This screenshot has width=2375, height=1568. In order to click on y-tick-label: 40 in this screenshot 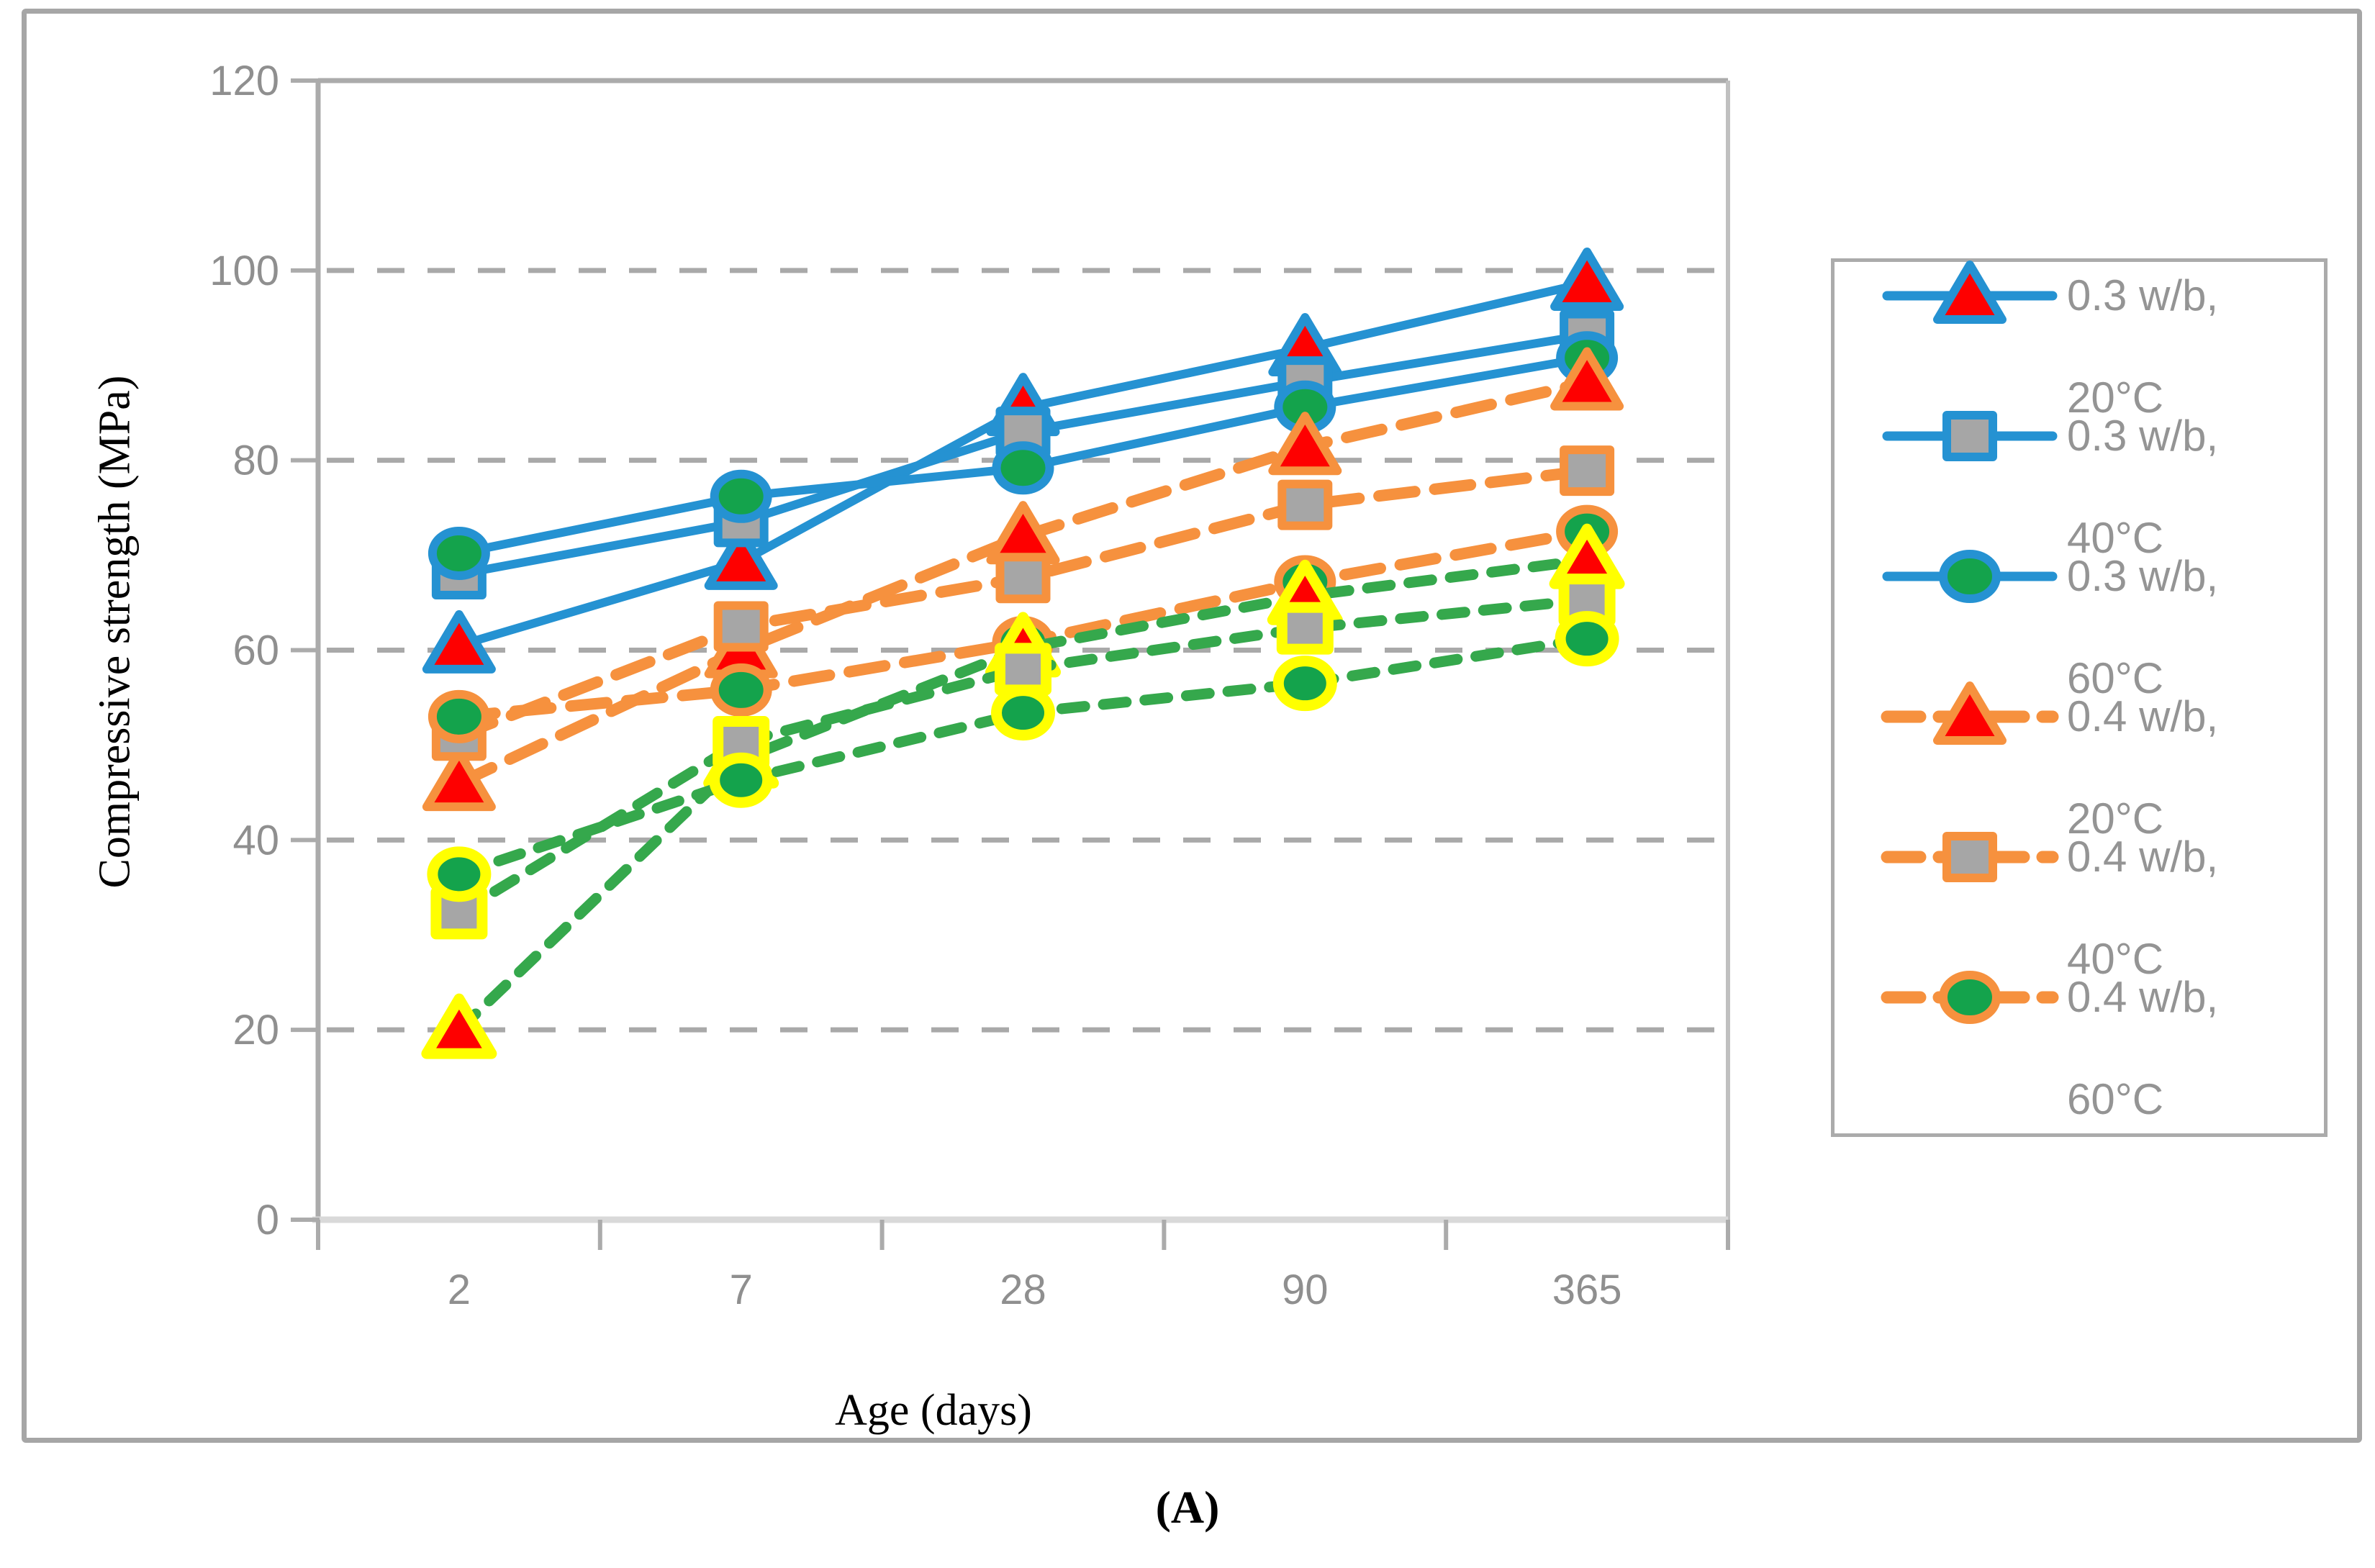, I will do `click(256, 840)`.